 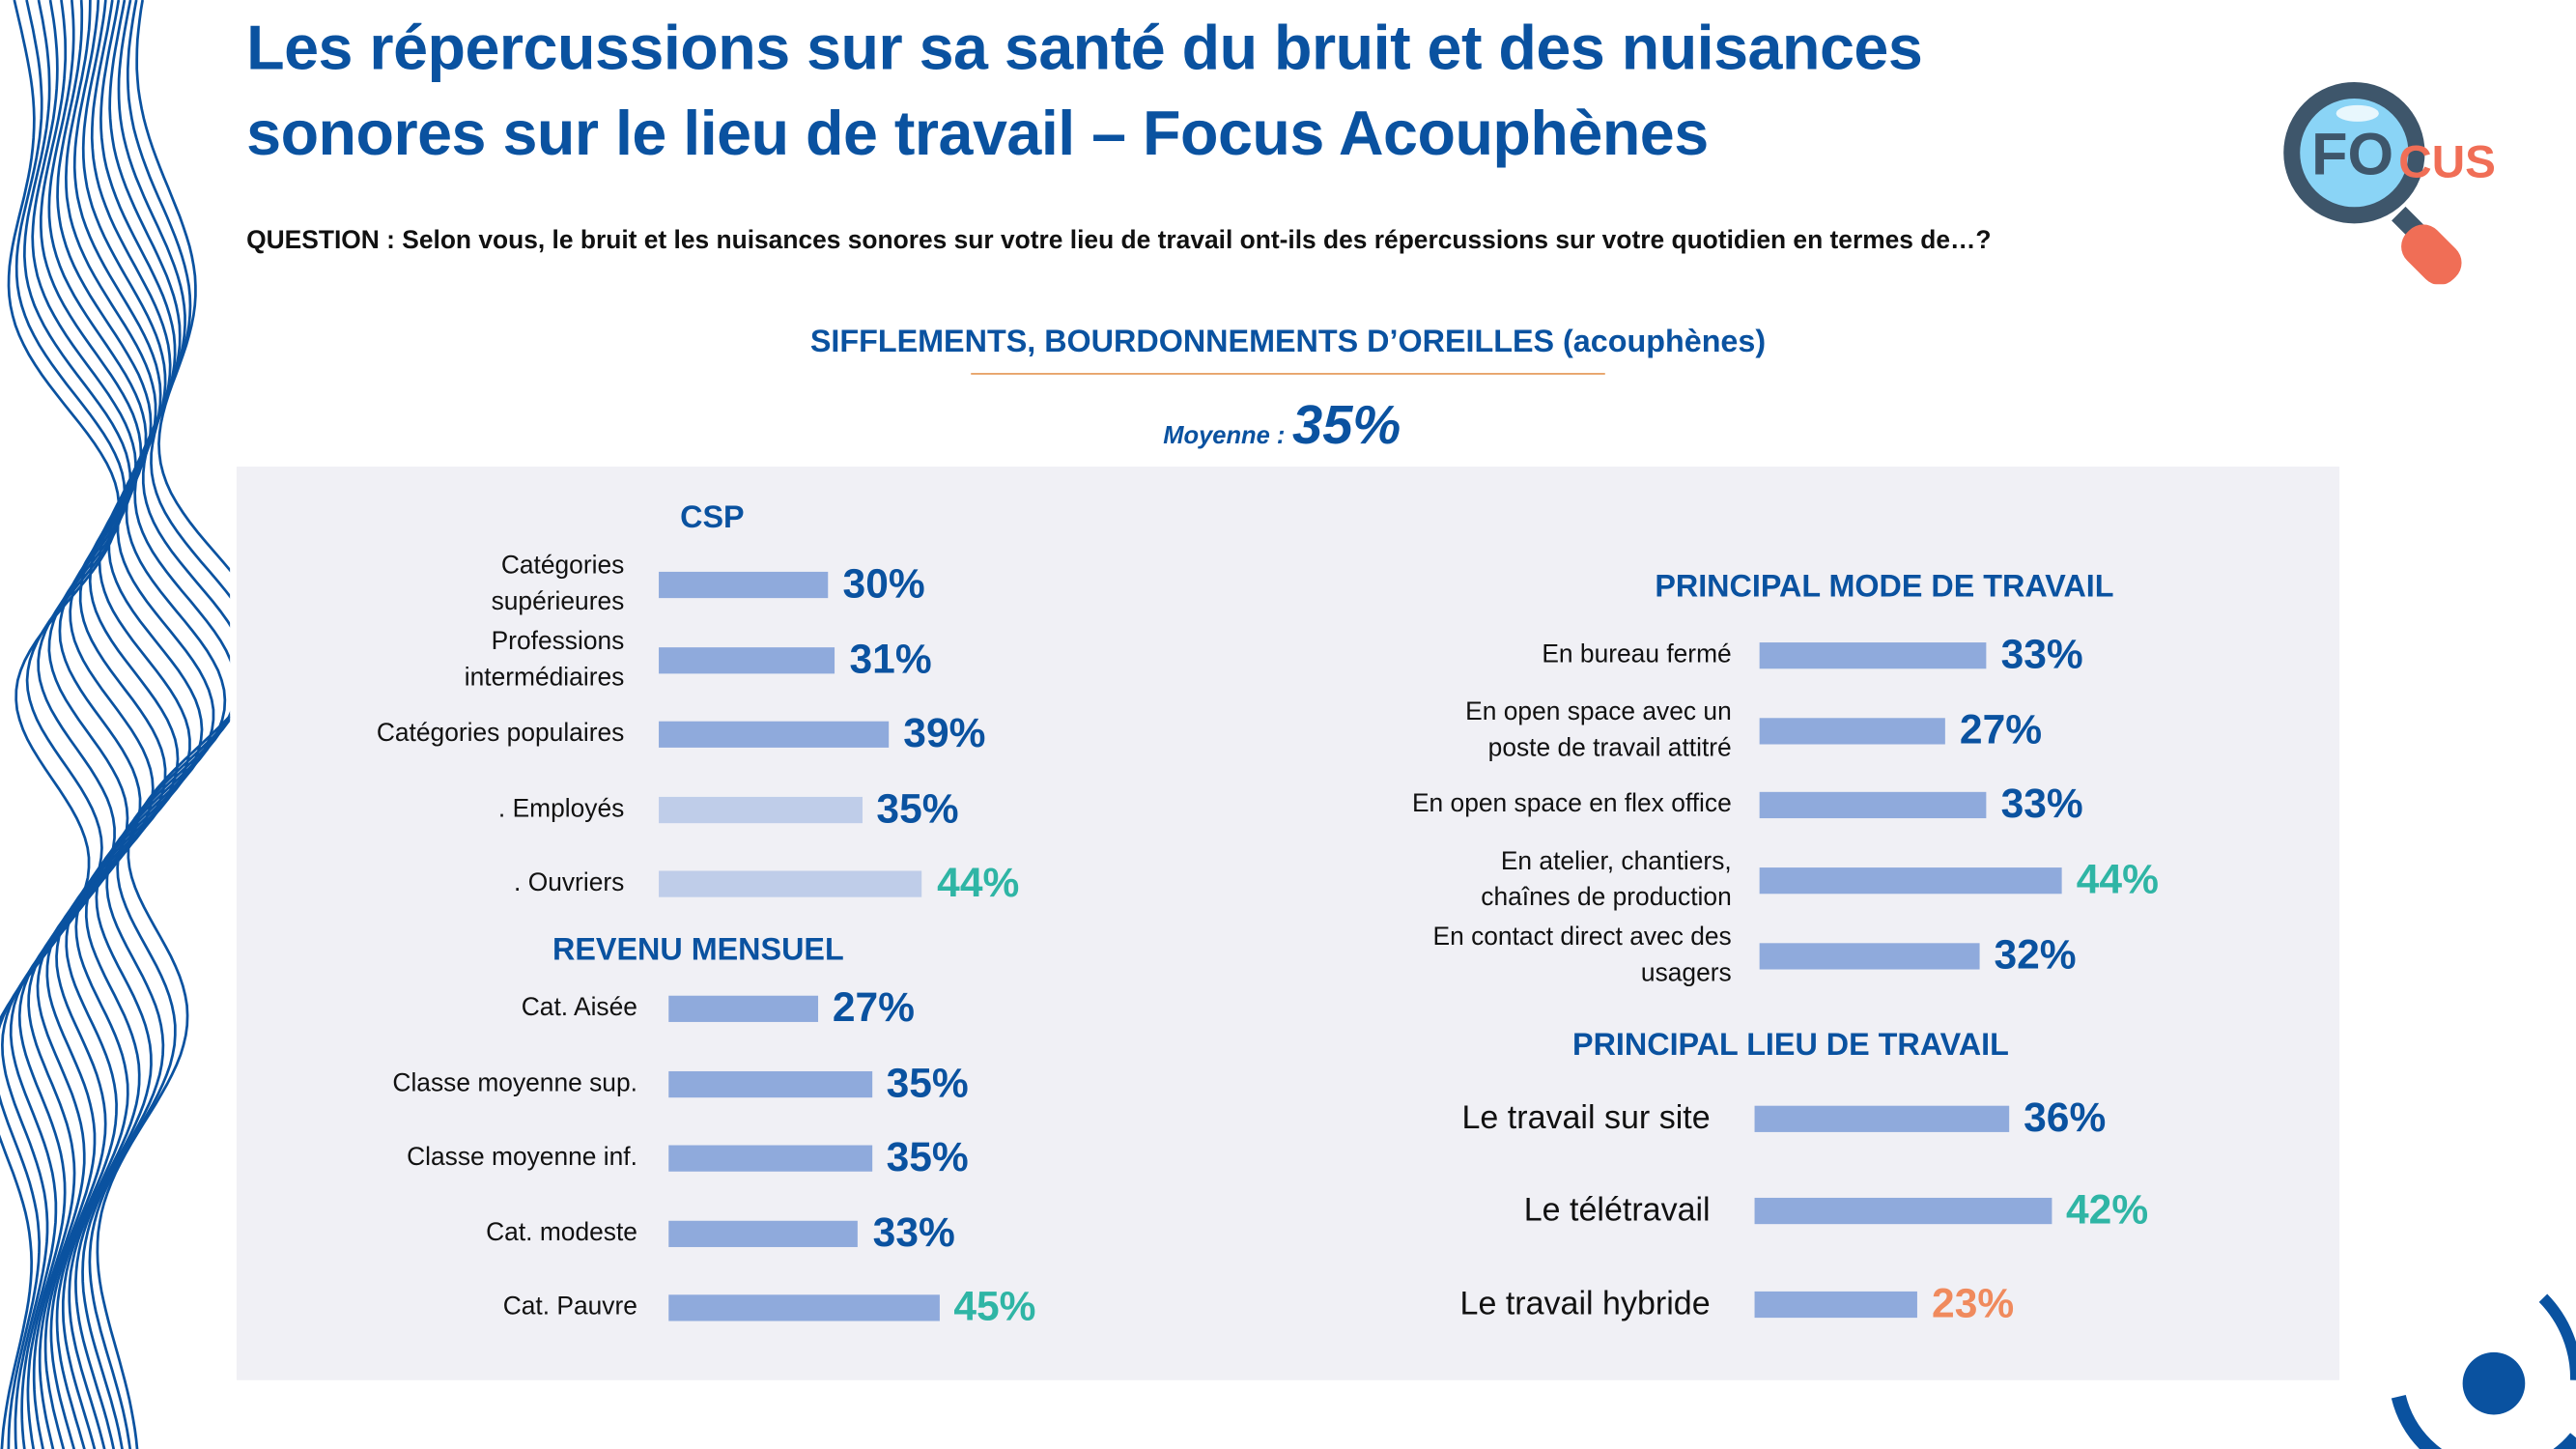 I want to click on bar-label: Cat. modeste, so click(x=561, y=1233).